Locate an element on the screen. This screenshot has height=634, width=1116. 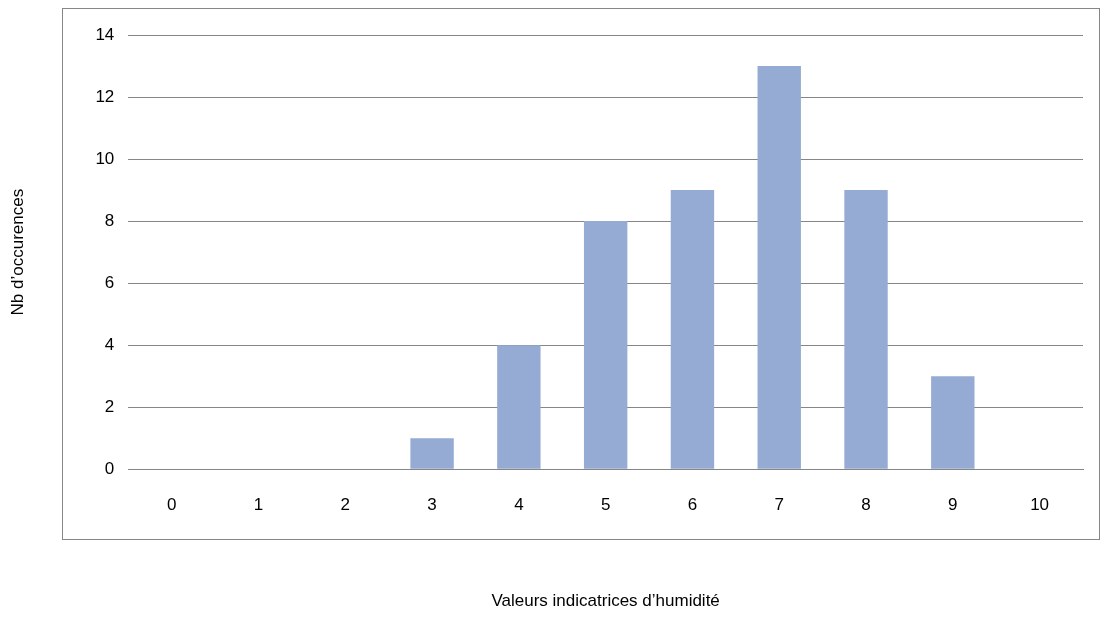
x-tick-label: 7 is located at coordinates (779, 505).